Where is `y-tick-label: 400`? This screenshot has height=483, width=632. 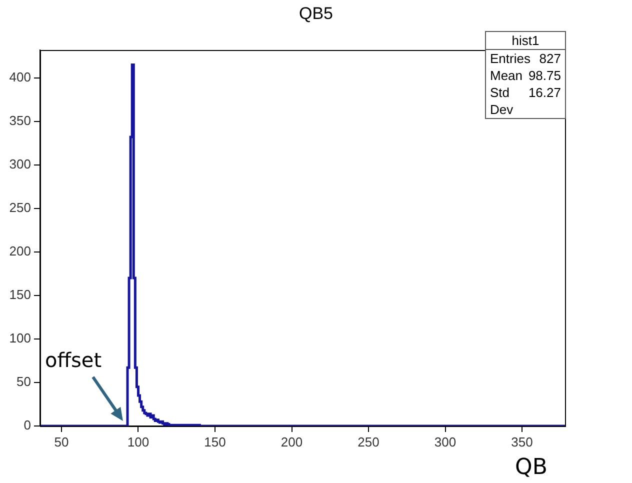 y-tick-label: 400 is located at coordinates (20, 76).